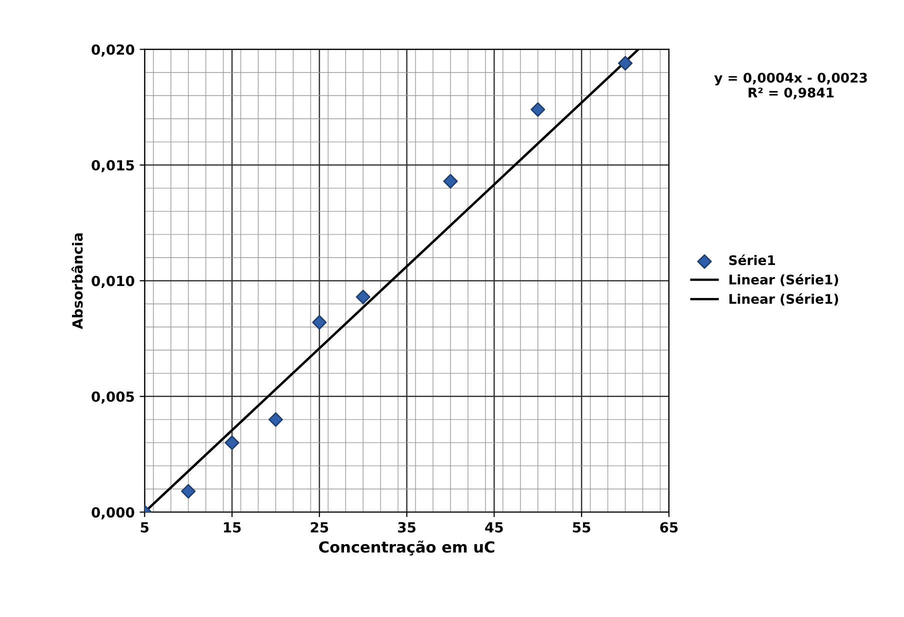  What do you see at coordinates (113, 166) in the screenshot?
I see `y-tick-label: 0,015` at bounding box center [113, 166].